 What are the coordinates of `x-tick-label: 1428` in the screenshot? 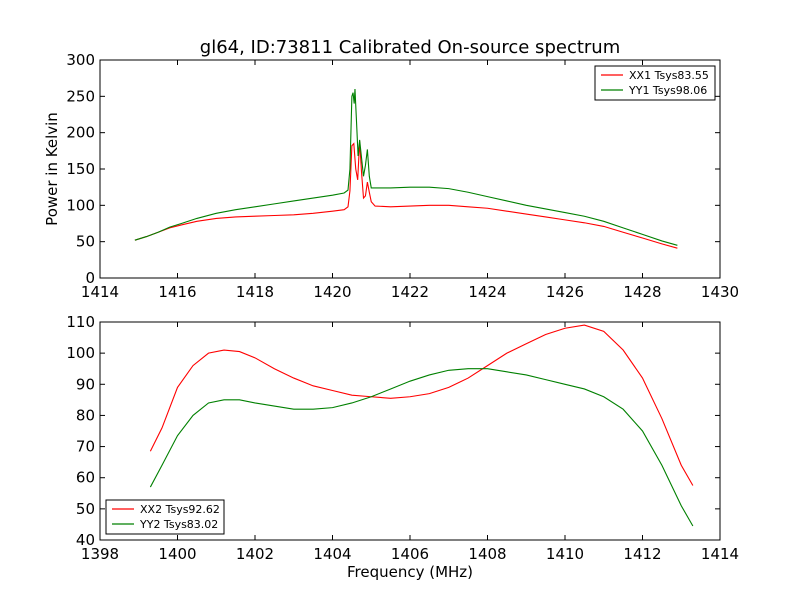 It's located at (642, 292).